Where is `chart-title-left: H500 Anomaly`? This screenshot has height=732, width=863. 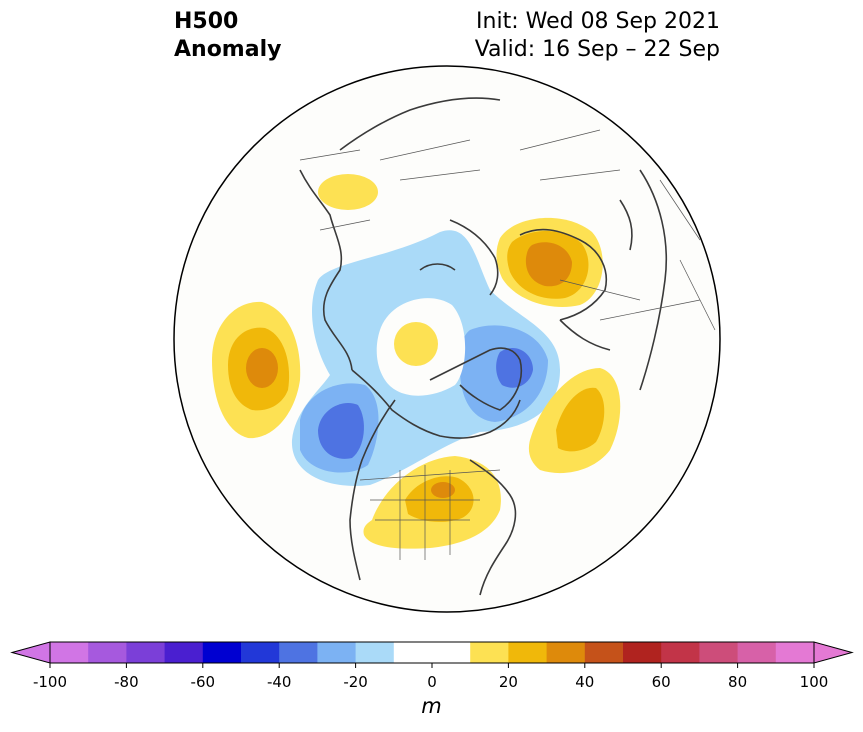
chart-title-left: H500 Anomaly is located at coordinates (227, 36).